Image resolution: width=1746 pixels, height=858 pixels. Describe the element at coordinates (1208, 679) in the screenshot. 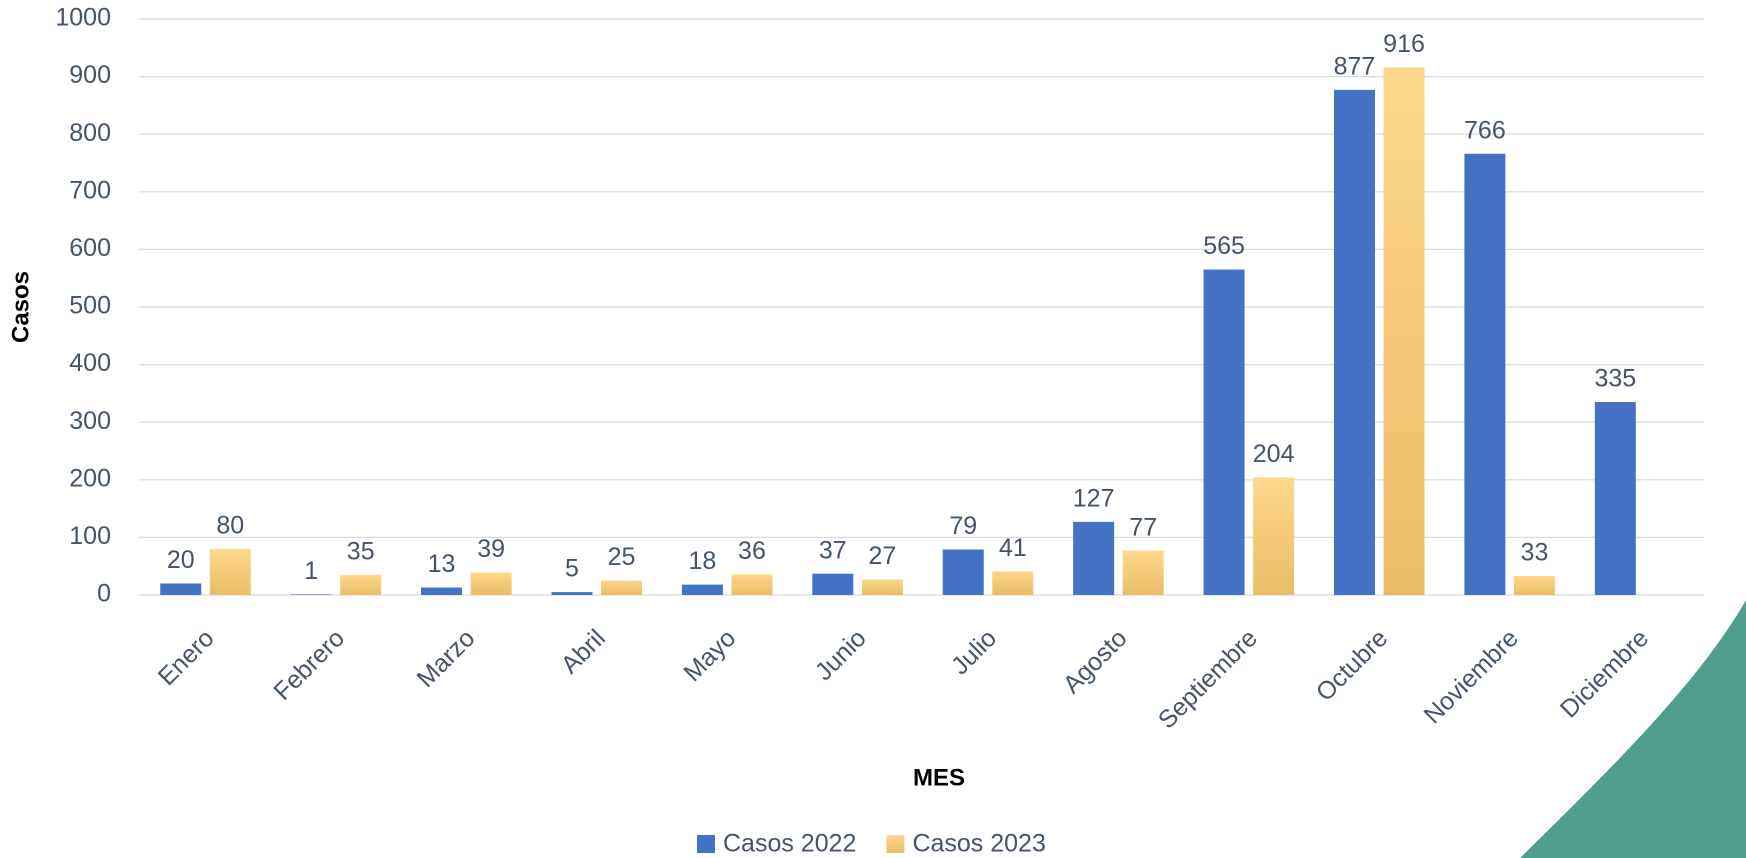

I see `x-tick-label: Septiembre` at that location.